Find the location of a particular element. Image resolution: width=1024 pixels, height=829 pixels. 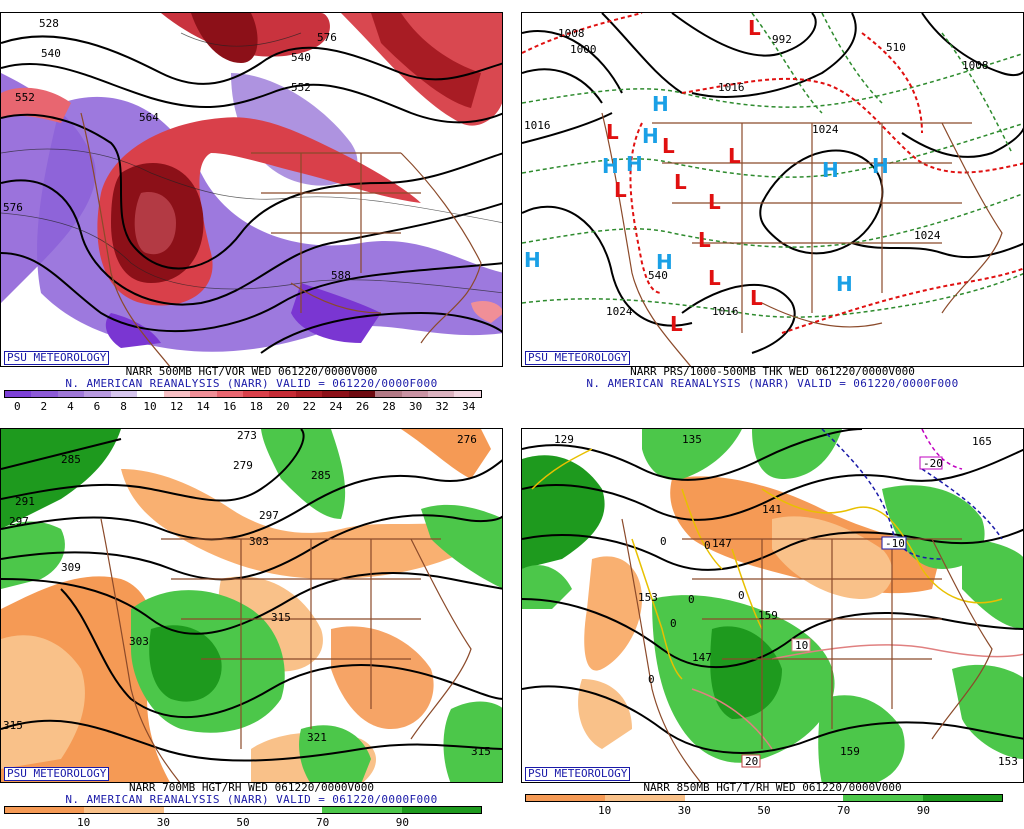

vorticity-colorbar is located at coordinates (243, 394).